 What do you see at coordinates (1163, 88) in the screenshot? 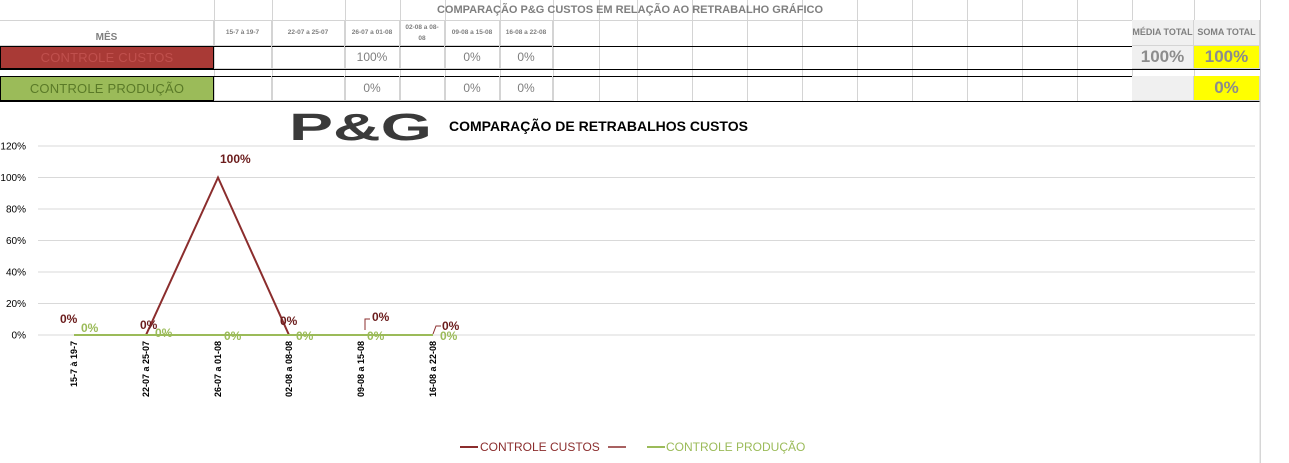
I see `media-total-value` at bounding box center [1163, 88].